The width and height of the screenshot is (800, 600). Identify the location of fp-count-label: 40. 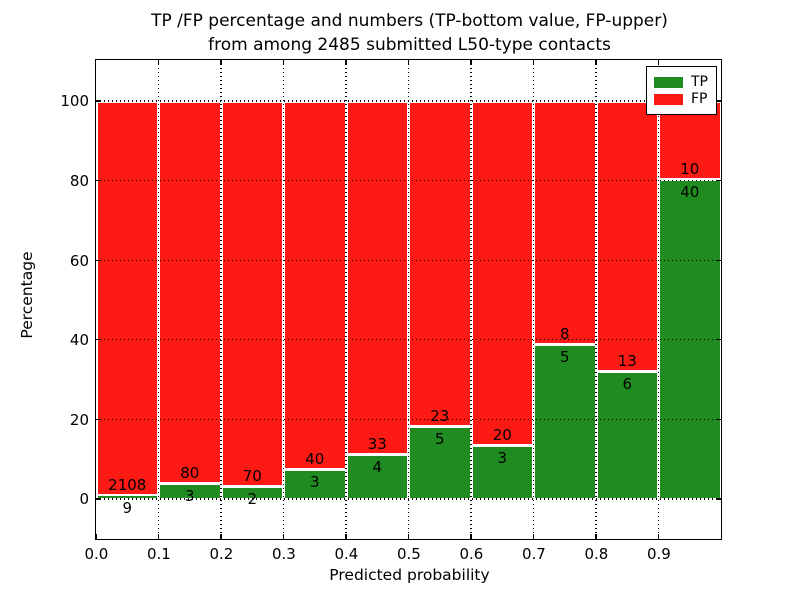
(315, 459).